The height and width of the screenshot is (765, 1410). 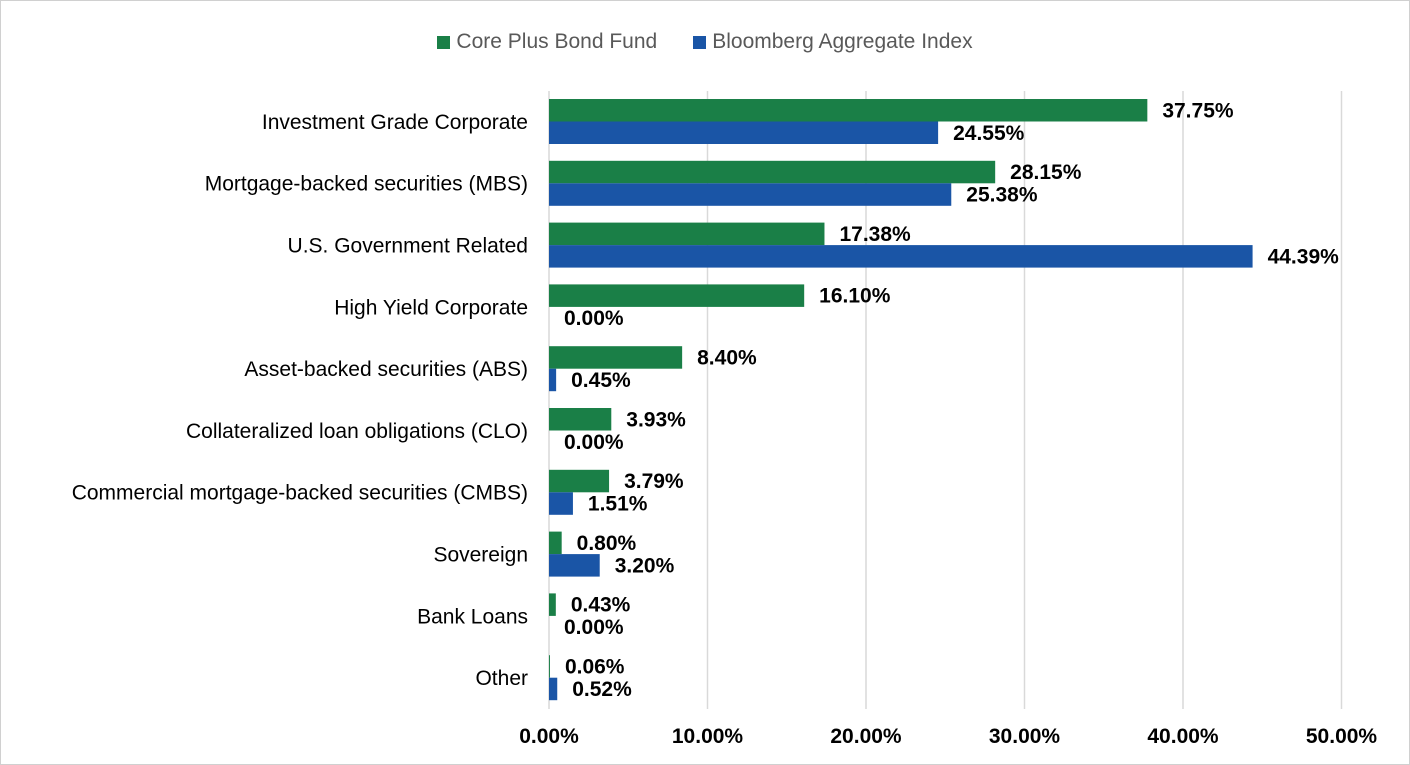 I want to click on x-tick-label: 0.00%, so click(x=549, y=736).